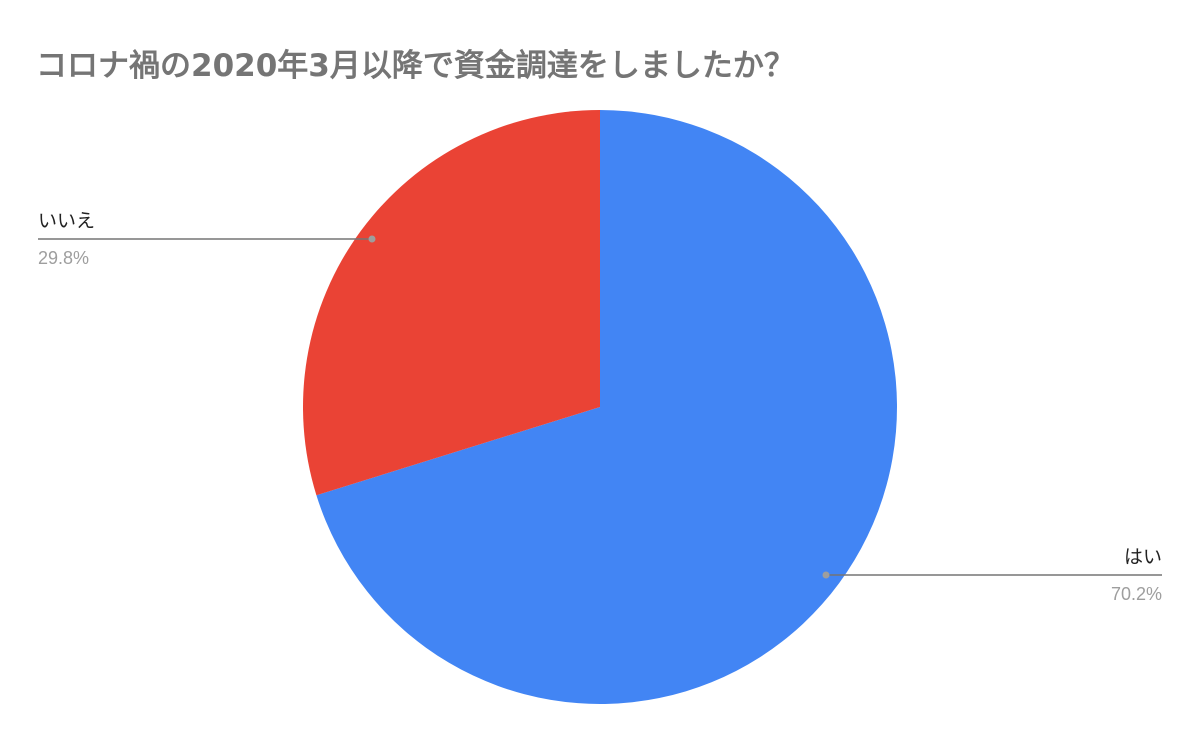  What do you see at coordinates (66, 221) in the screenshot?
I see `slice-label-no: いいえ` at bounding box center [66, 221].